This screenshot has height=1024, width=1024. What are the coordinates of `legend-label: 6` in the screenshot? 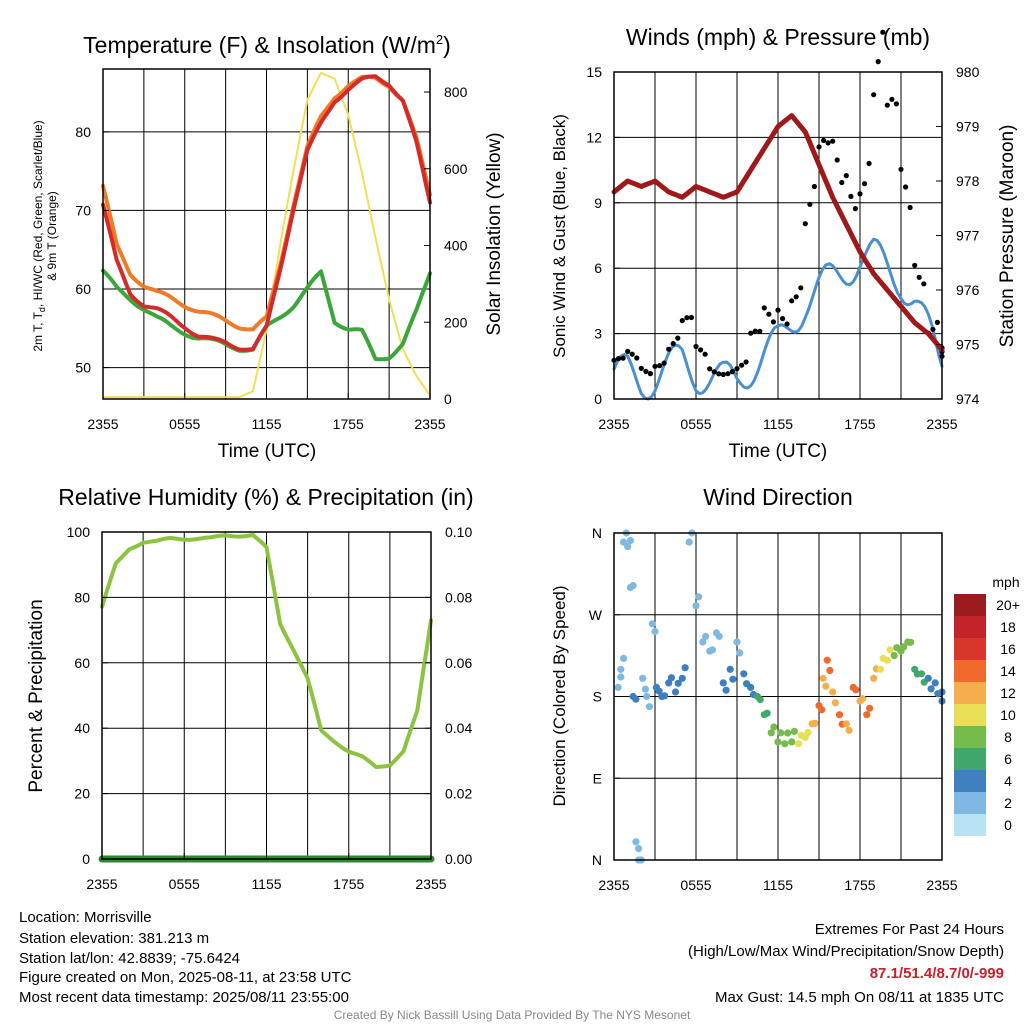 It's located at (1008, 759).